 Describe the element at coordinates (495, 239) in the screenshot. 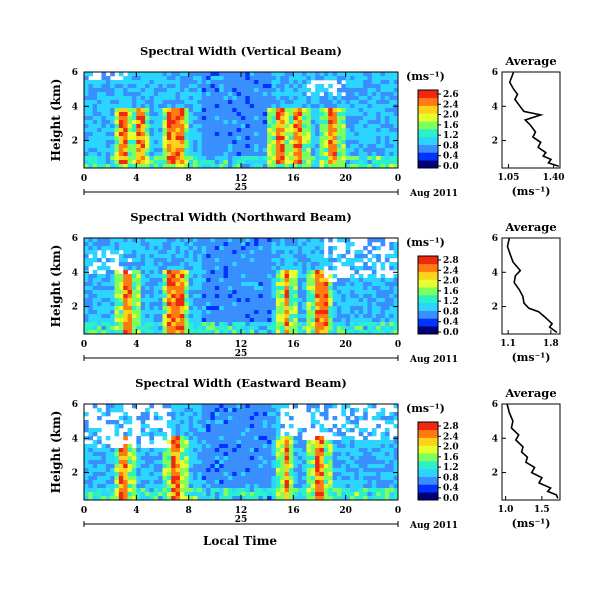

I see `y-tick-label: 6` at that location.